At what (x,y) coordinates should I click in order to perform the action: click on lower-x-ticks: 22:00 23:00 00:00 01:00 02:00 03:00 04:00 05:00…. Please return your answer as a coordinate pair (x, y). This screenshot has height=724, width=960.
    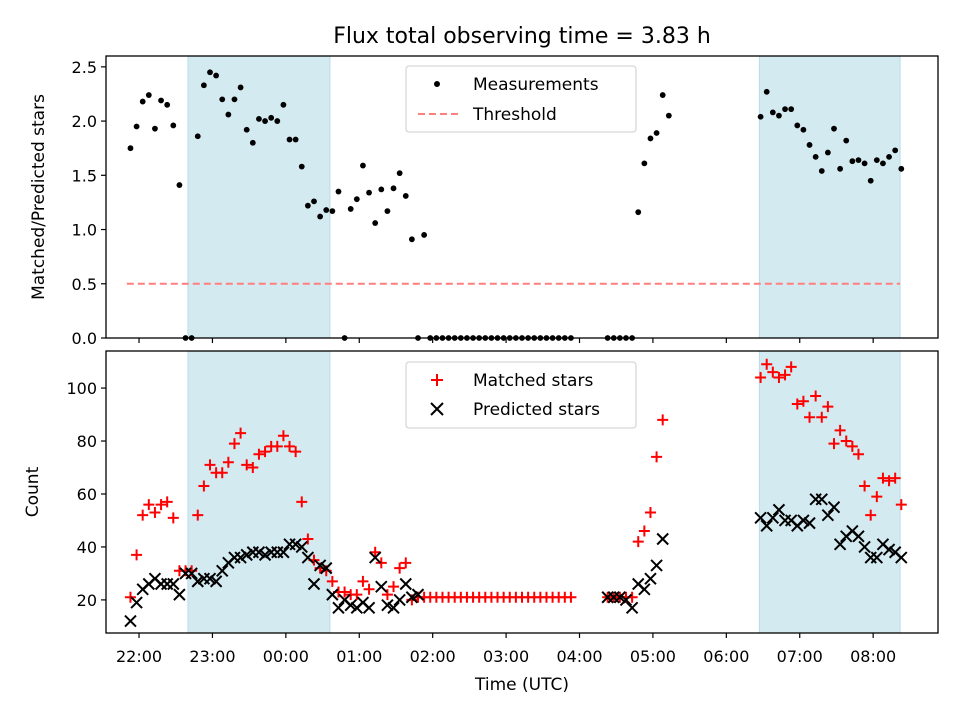
    Looking at the image, I should click on (506, 649).